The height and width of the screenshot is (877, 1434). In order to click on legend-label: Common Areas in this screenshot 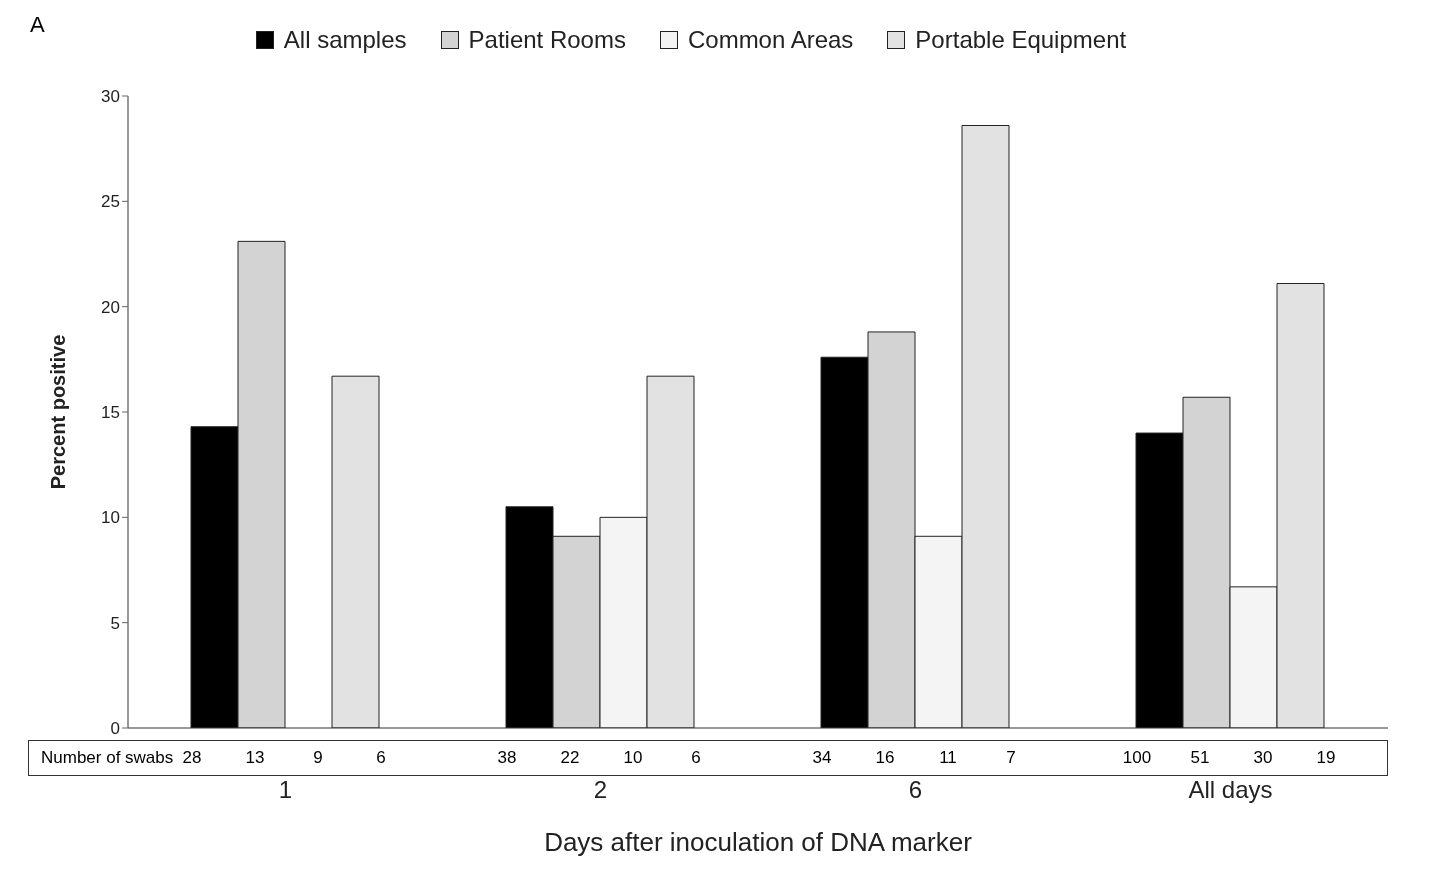, I will do `click(770, 40)`.